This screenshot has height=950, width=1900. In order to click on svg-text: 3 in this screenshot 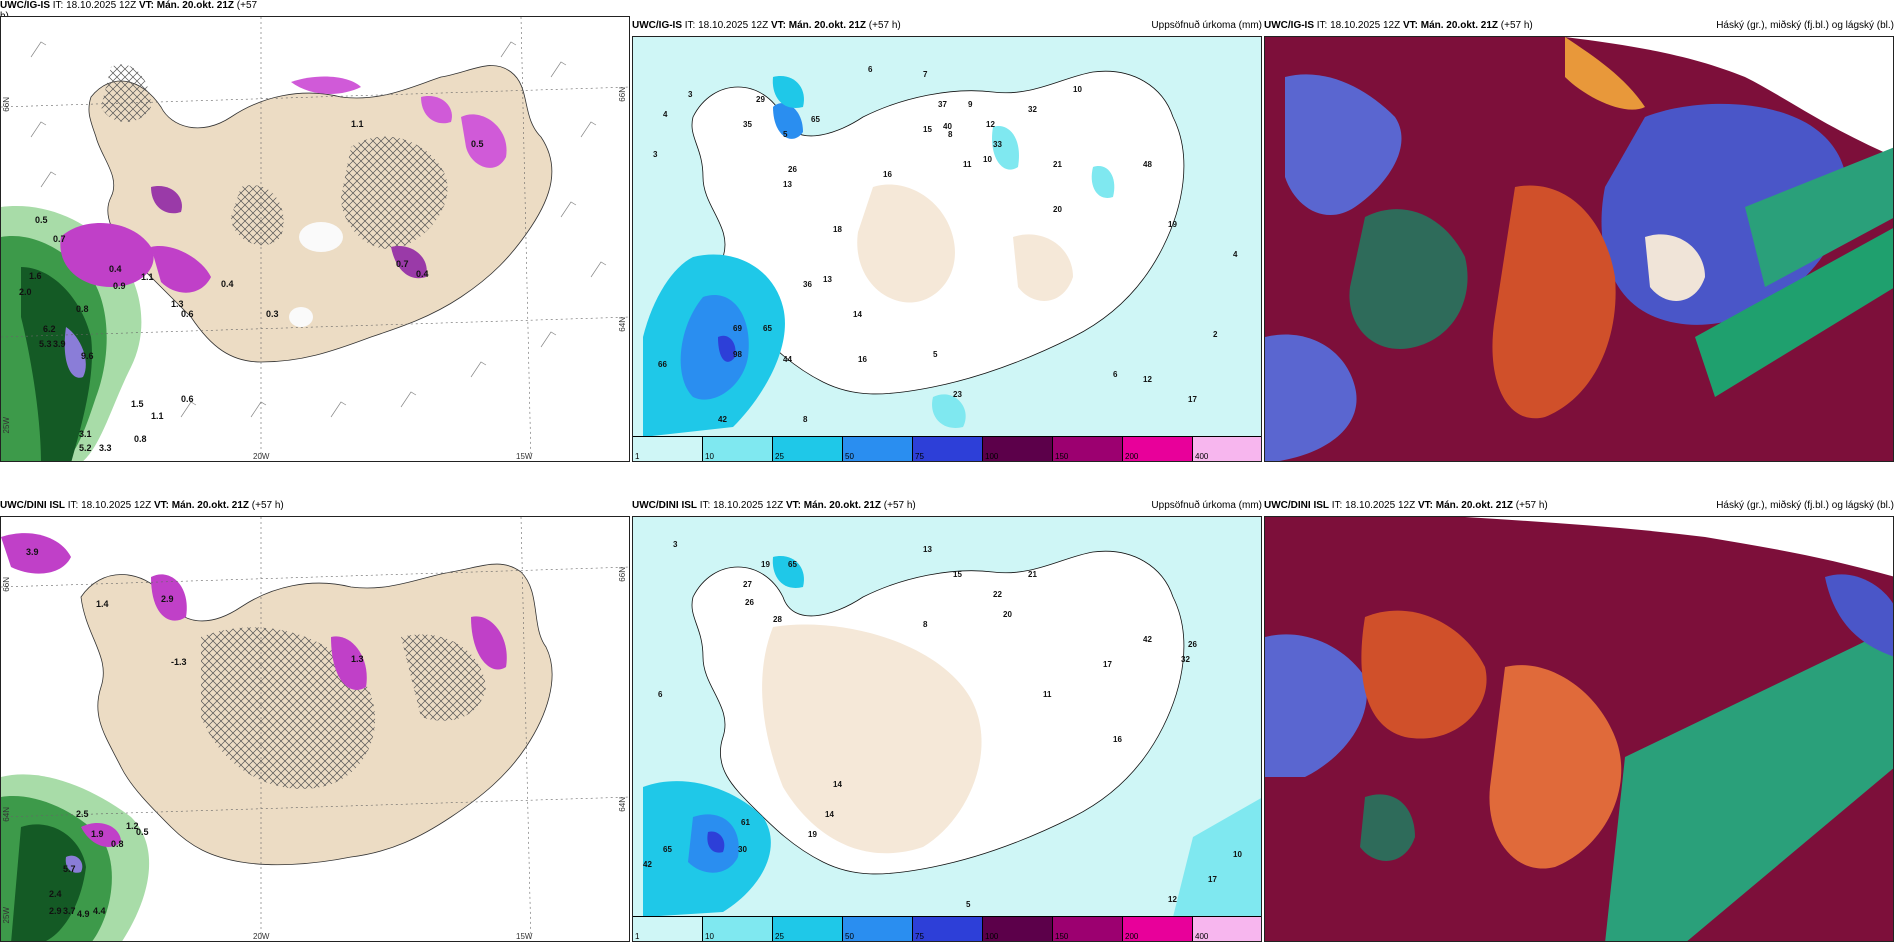, I will do `click(655, 154)`.